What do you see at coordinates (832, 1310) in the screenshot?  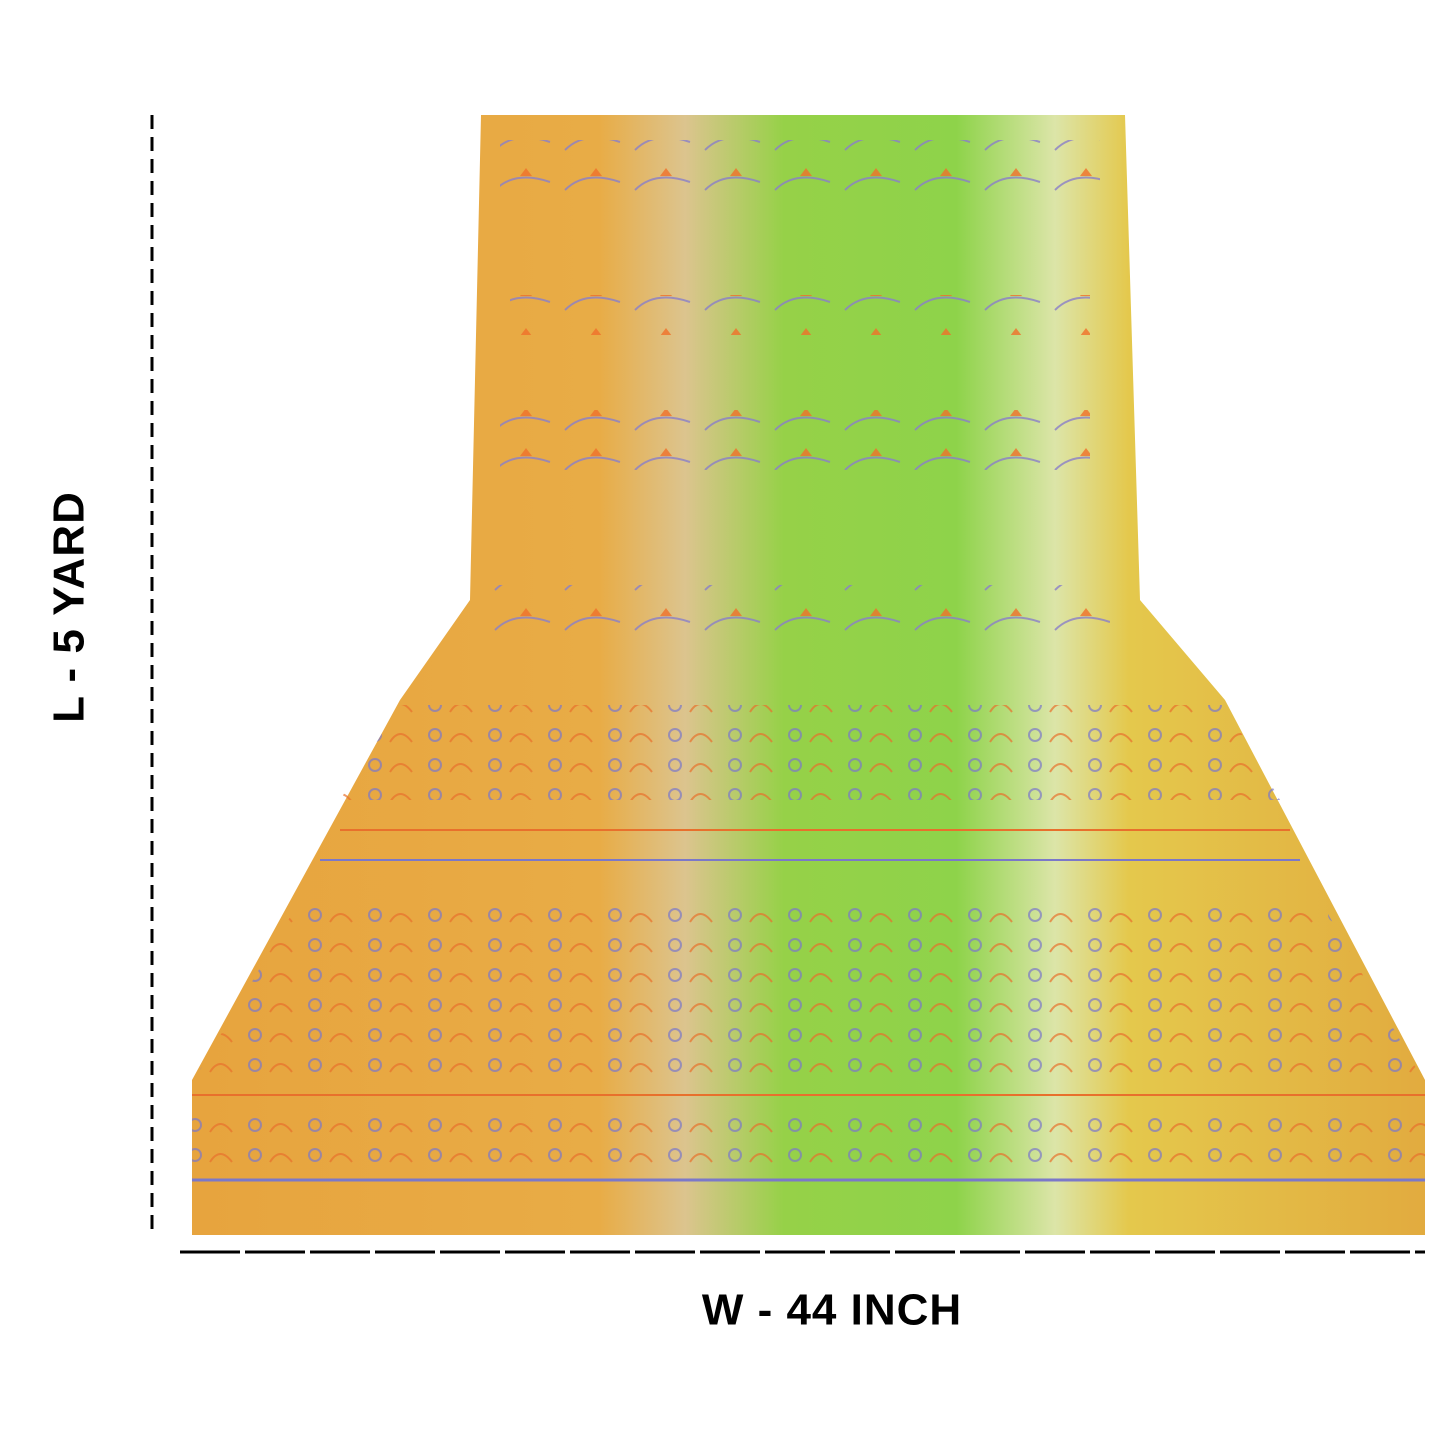 I see `width-label: W - 44 INCH` at bounding box center [832, 1310].